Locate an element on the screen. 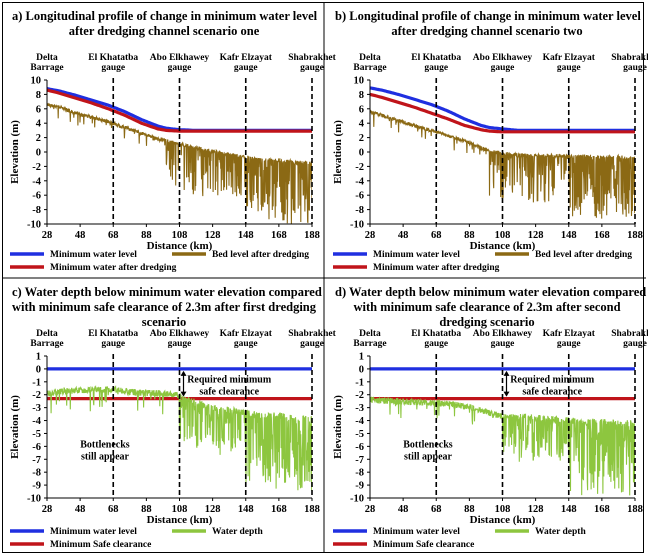  gauge-label: Delta is located at coordinates (47, 334).